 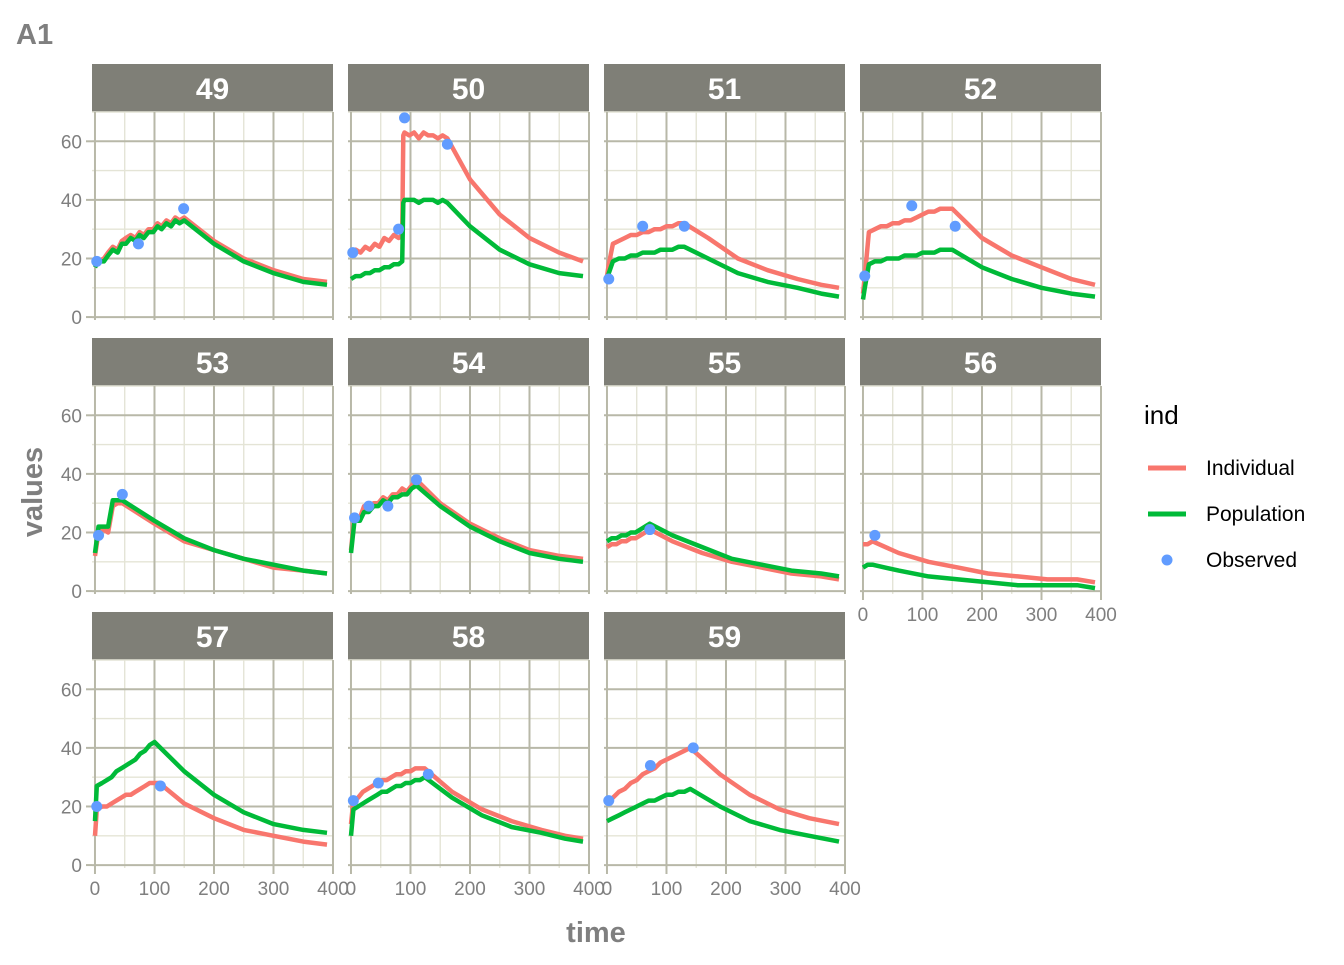 I want to click on facet-strip-label: 59, so click(x=724, y=637).